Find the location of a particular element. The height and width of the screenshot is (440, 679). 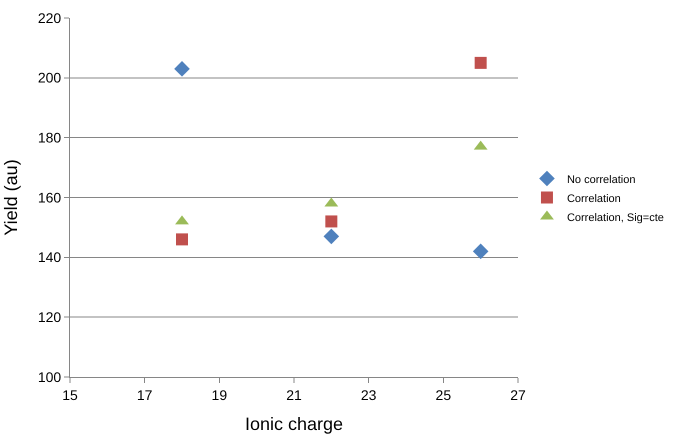

legend-label: Correlation, Sig=cte is located at coordinates (615, 218).